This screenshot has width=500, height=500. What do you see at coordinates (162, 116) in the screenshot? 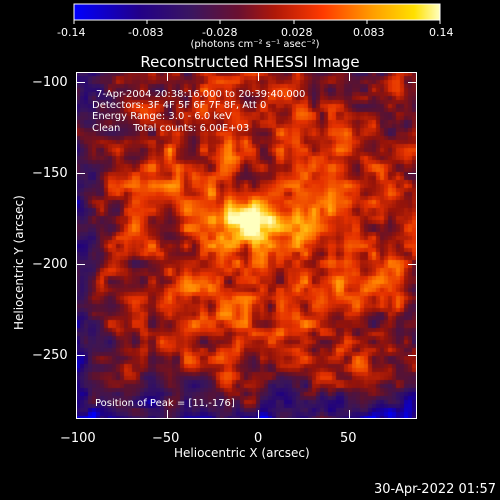
I see `info-line-energy: Energy Range: 3.0 - 6.0 keV` at bounding box center [162, 116].